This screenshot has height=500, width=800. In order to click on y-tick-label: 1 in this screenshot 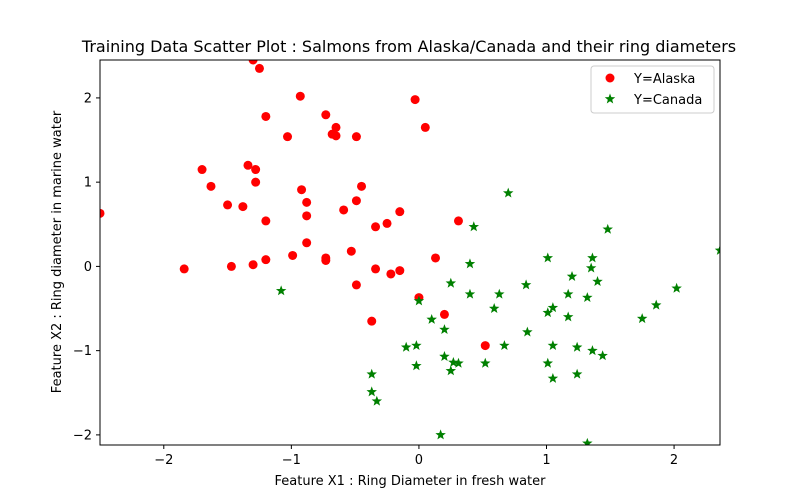, I will do `click(88, 183)`.